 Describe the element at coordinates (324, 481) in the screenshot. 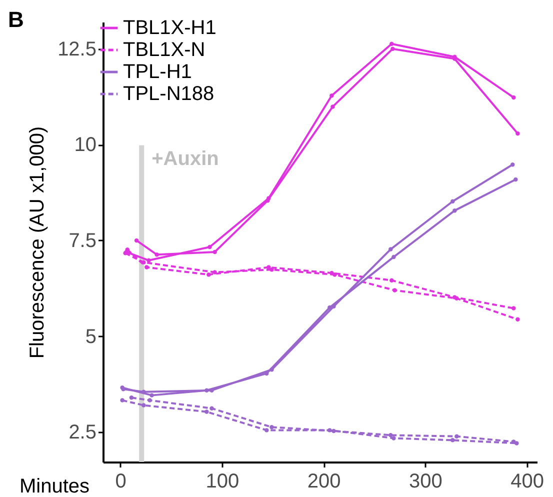

I see `x-tick-label: 200` at that location.